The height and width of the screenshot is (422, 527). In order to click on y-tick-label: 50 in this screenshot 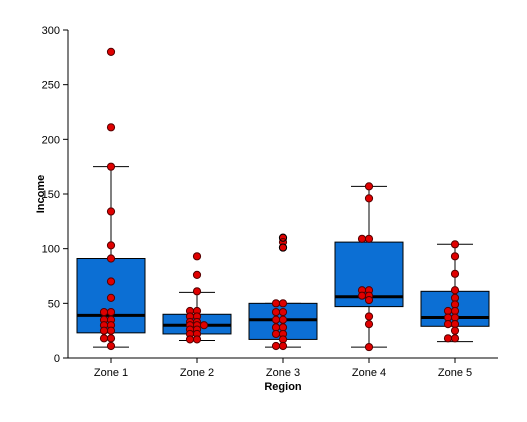, I will do `click(54, 304)`.